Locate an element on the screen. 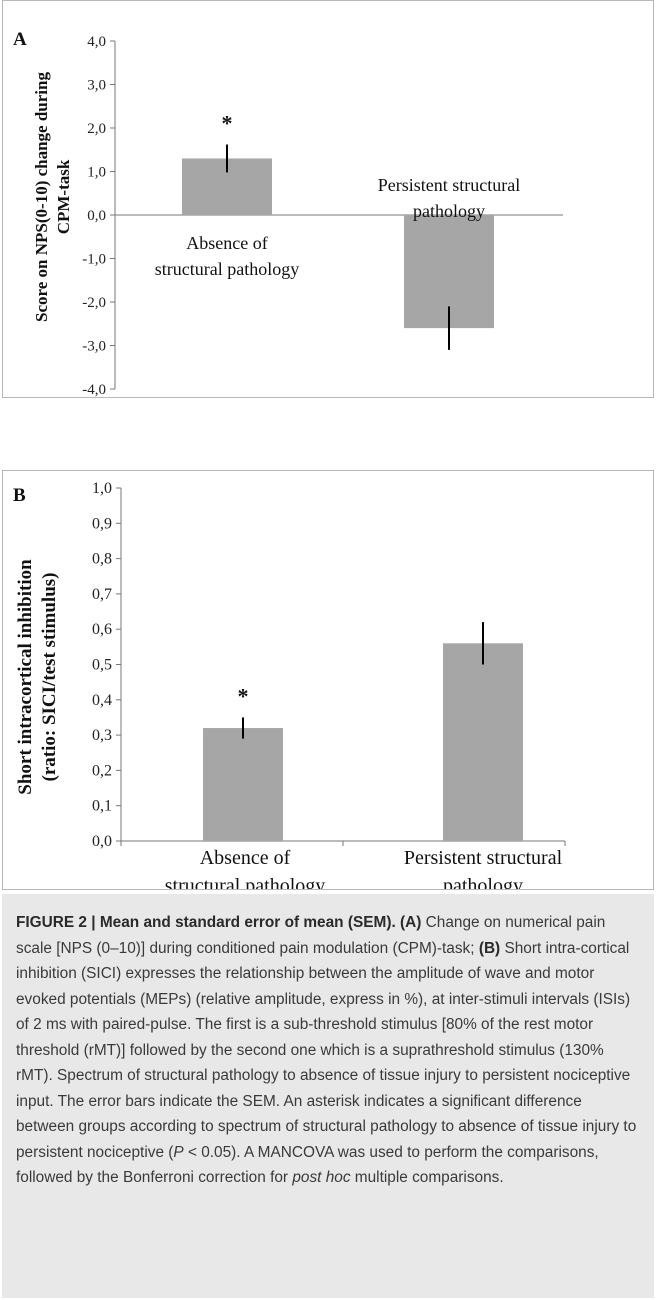  panel-b-y-tick-label: 0,0 is located at coordinates (102, 841).